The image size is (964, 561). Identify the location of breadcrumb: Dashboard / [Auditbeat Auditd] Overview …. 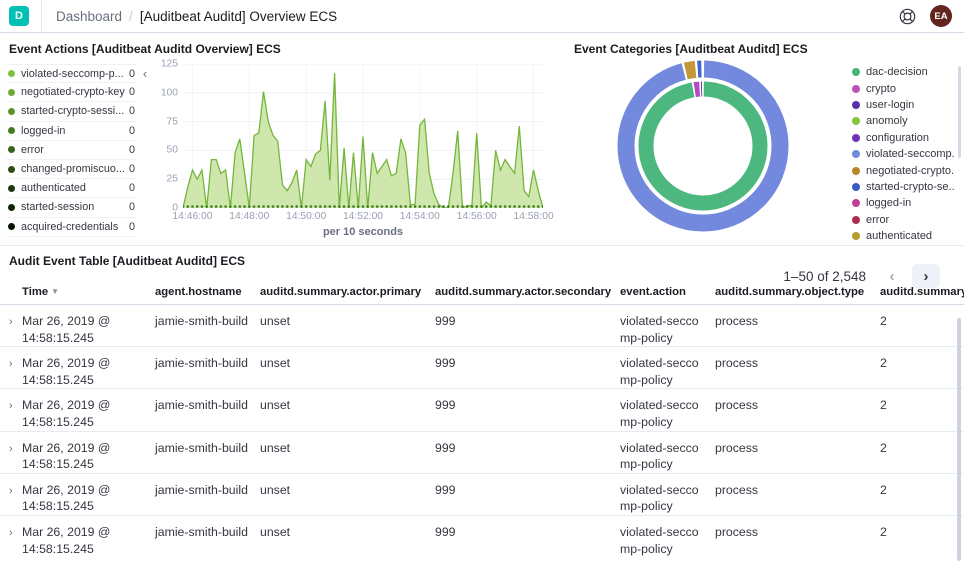
(196, 16).